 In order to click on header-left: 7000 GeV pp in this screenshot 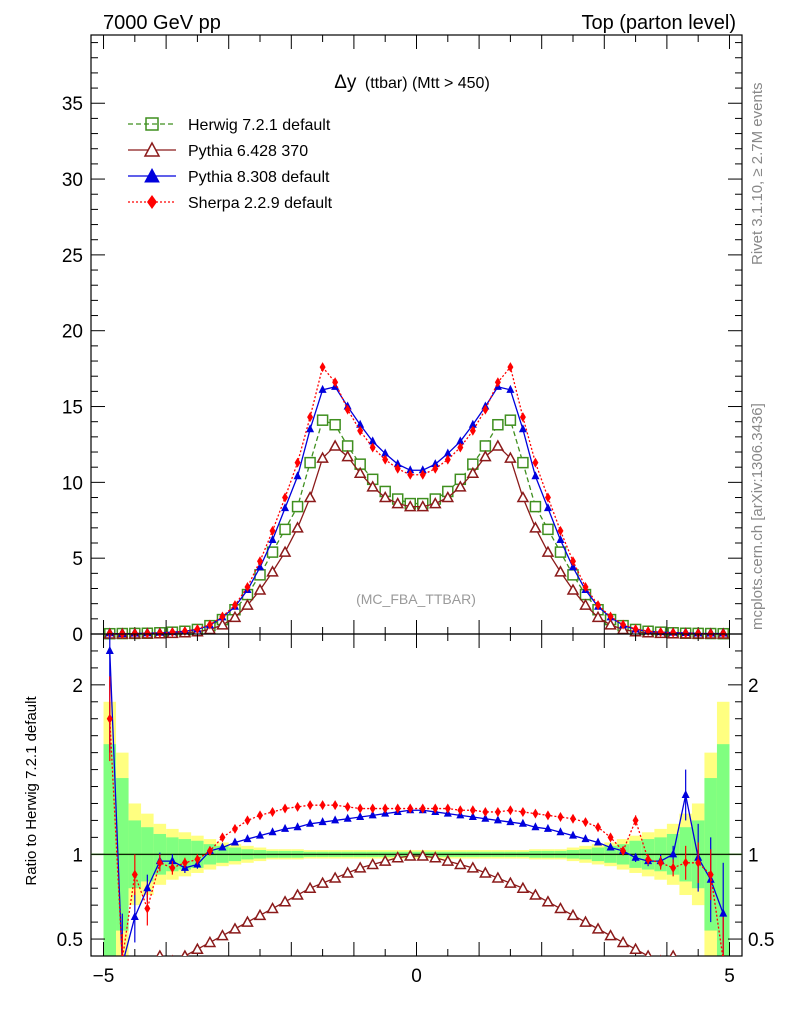, I will do `click(162, 23)`.